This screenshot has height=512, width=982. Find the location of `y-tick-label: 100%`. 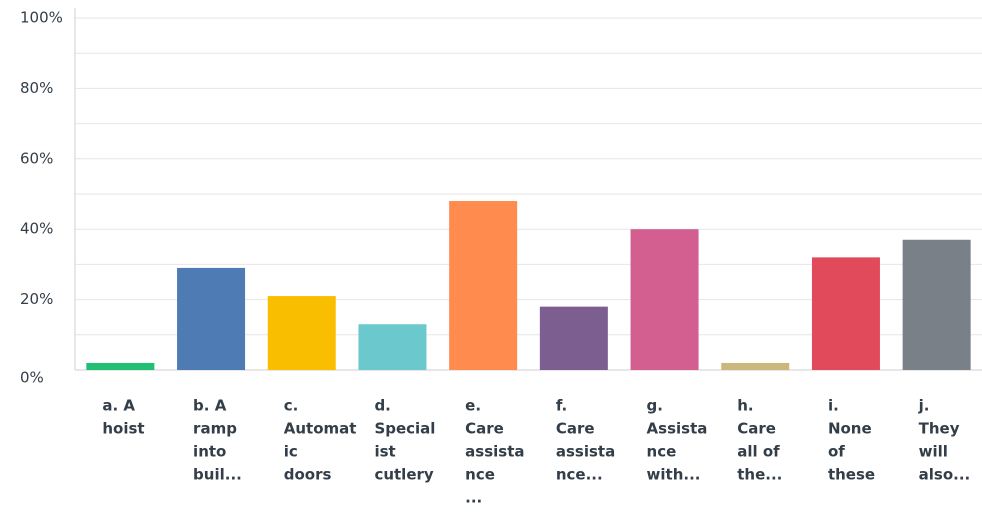

y-tick-label: 100% is located at coordinates (41, 18).